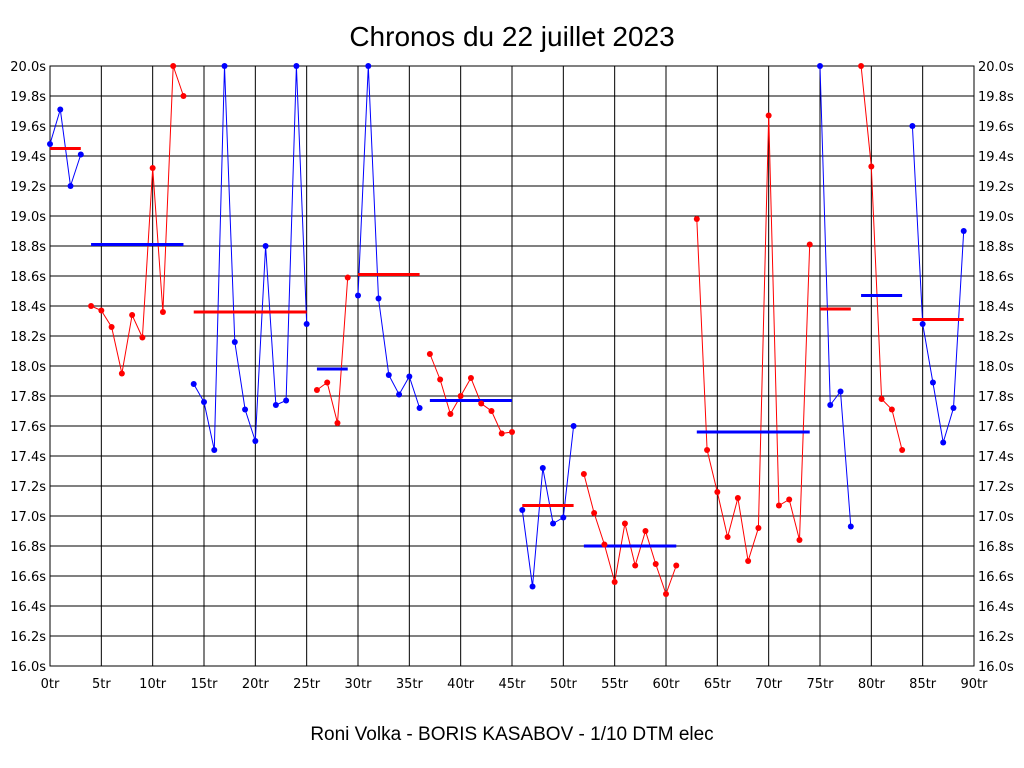  What do you see at coordinates (996, 517) in the screenshot?
I see `y-tick-label-right: 17.0s` at bounding box center [996, 517].